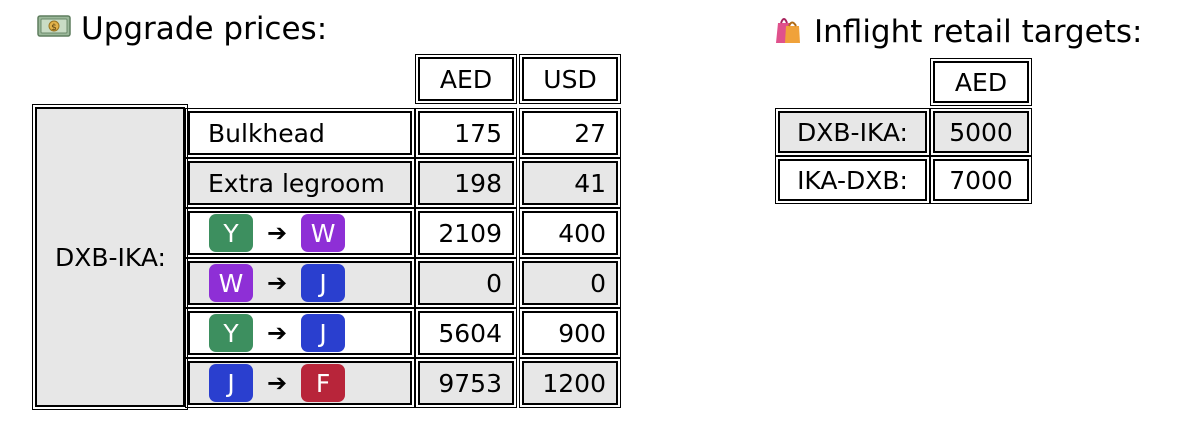  Describe the element at coordinates (300, 233) in the screenshot. I see `upgrade-row-y-to-w: Y ➔ W` at that location.